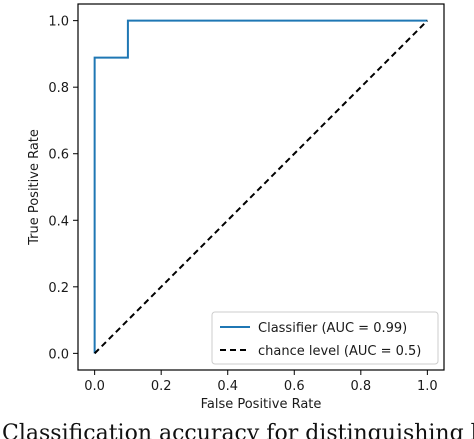  Describe the element at coordinates (58, 22) in the screenshot. I see `y-tick-label: 1.0` at that location.